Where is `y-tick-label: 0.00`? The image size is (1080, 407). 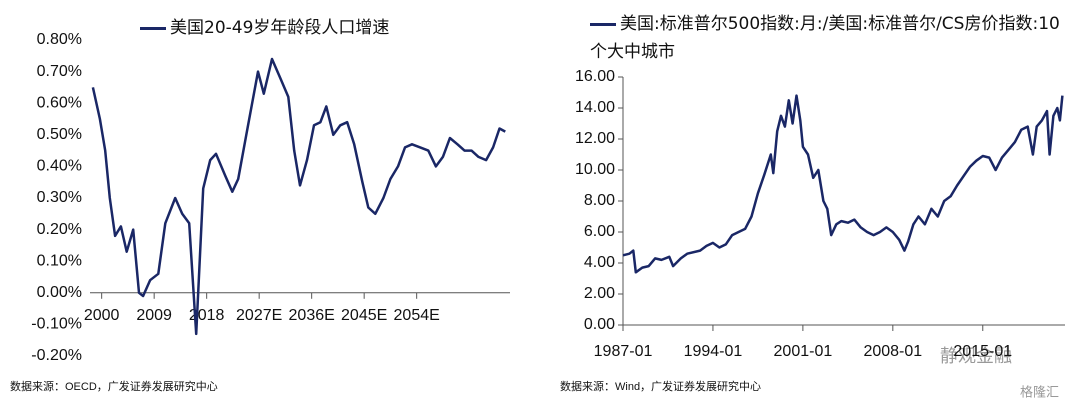 y-tick-label: 0.00 is located at coordinates (599, 324).